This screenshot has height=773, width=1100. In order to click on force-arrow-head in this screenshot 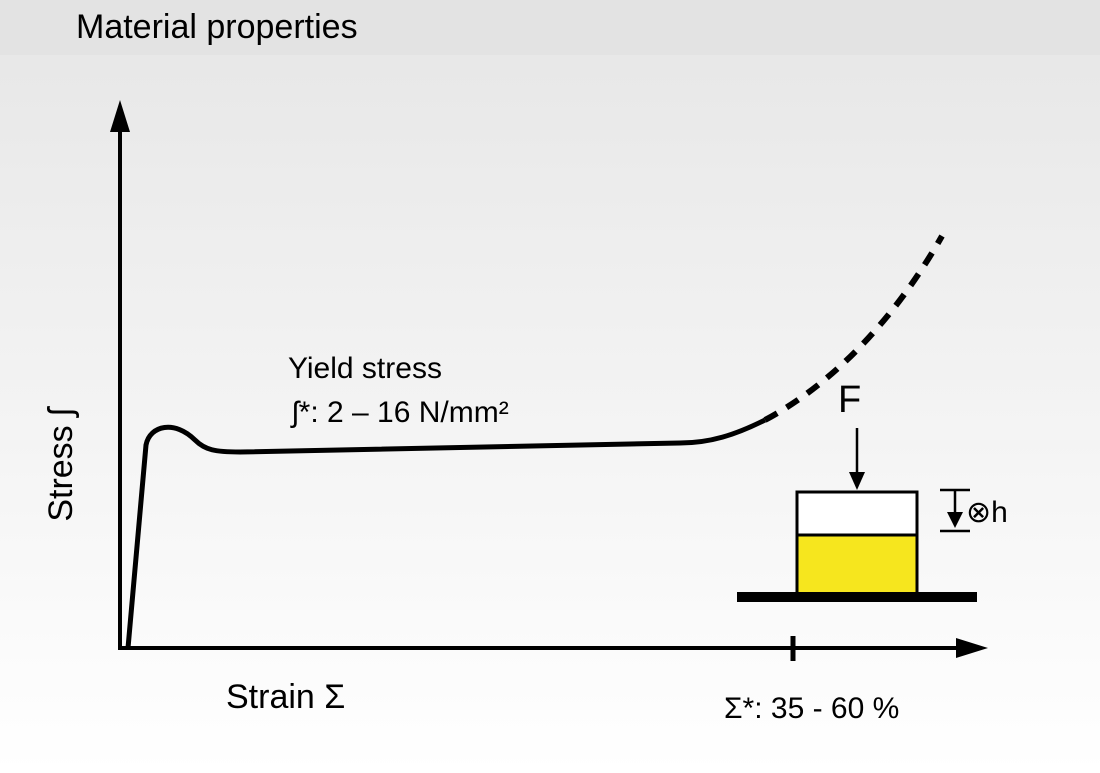, I will do `click(857, 481)`.